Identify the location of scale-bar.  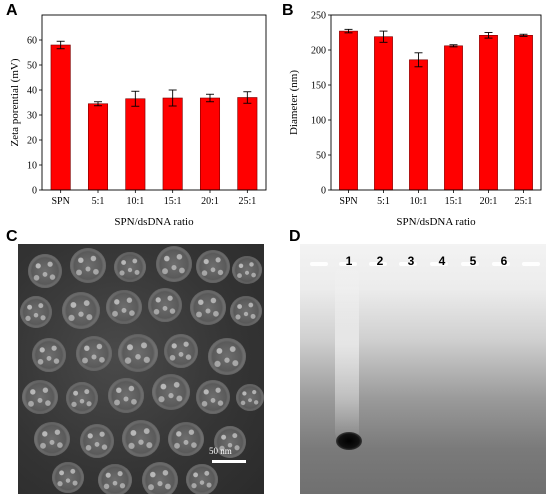
(229, 461).